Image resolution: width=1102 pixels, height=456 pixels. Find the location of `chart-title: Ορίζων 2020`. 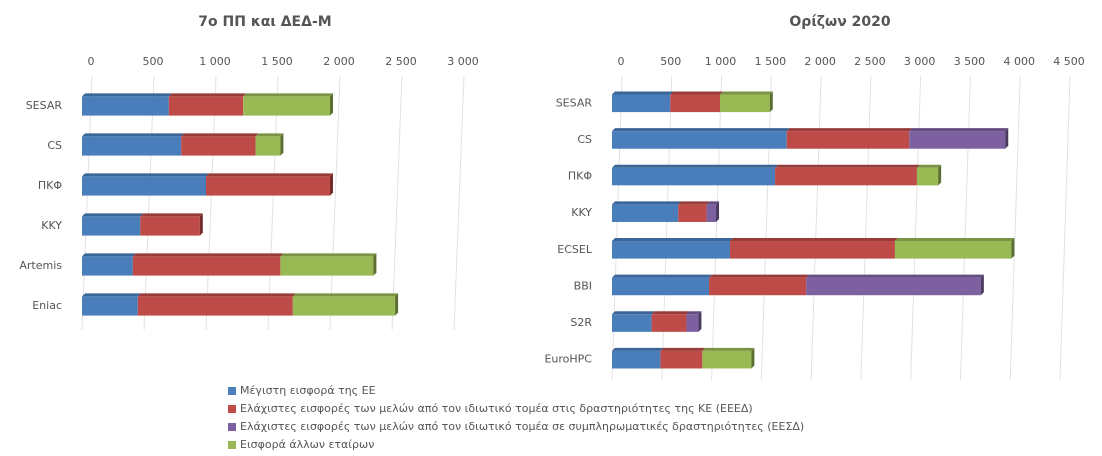

chart-title: Ορίζων 2020 is located at coordinates (839, 22).